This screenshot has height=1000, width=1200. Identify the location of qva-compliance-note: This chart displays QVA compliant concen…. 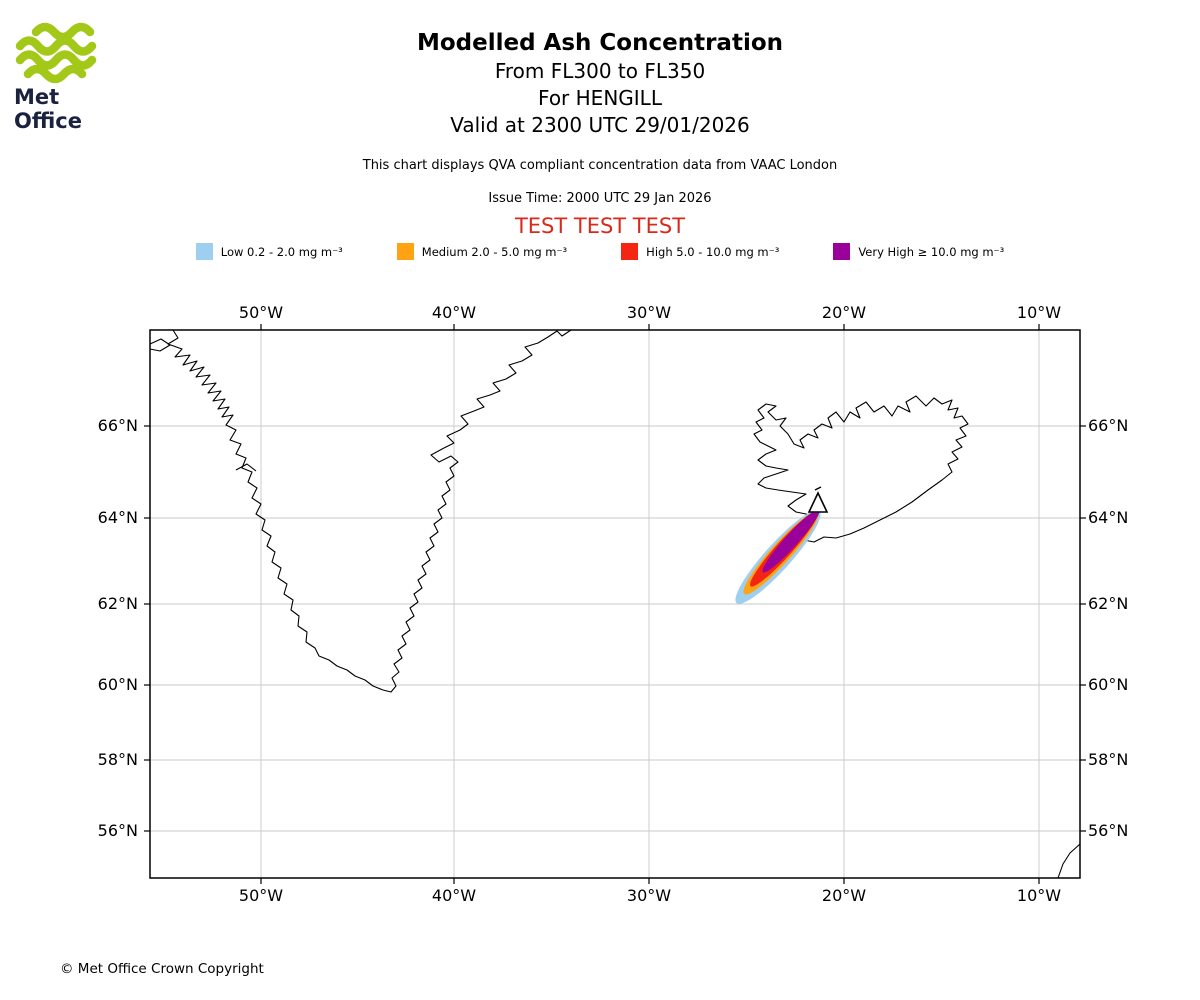
(600, 165).